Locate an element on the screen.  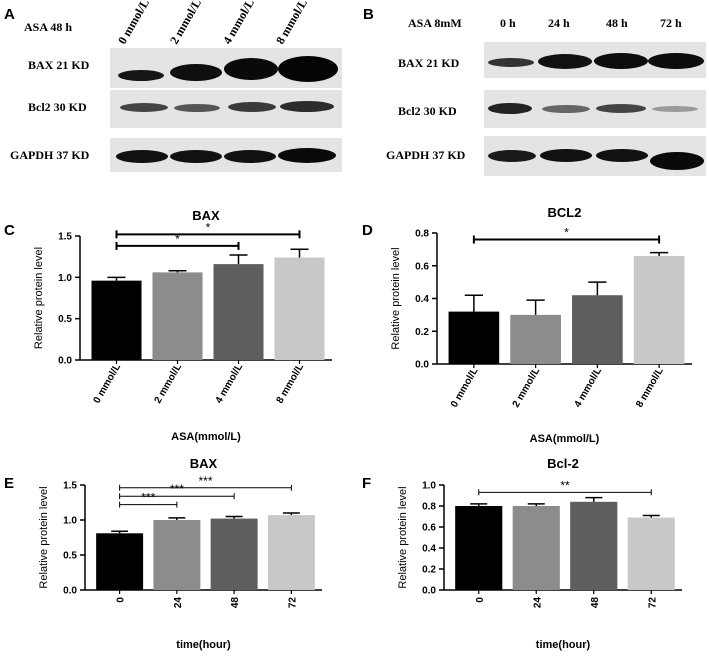
y-tick-label: 0.5 is located at coordinates (70, 556).